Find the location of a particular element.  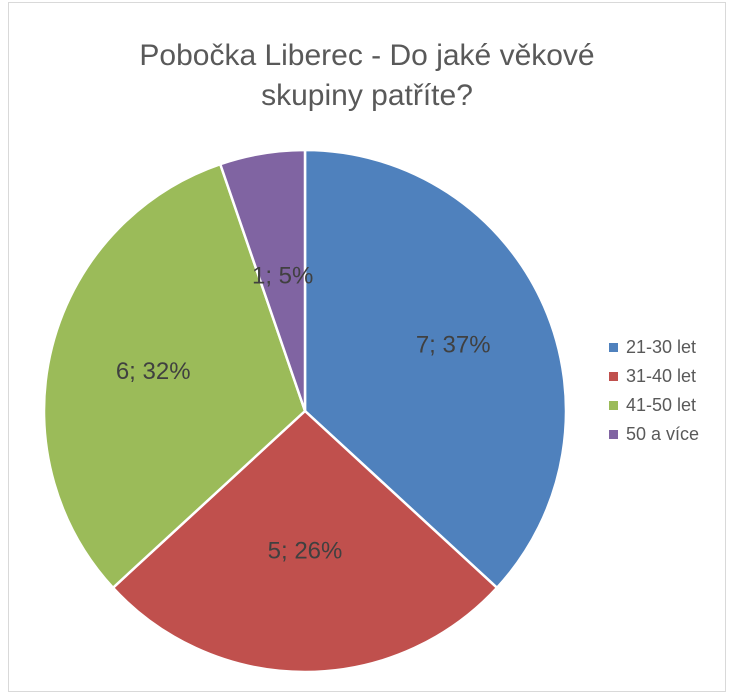

chart-title-line-1: Pobočka Liberec - Do jaké věkové is located at coordinates (367, 55).